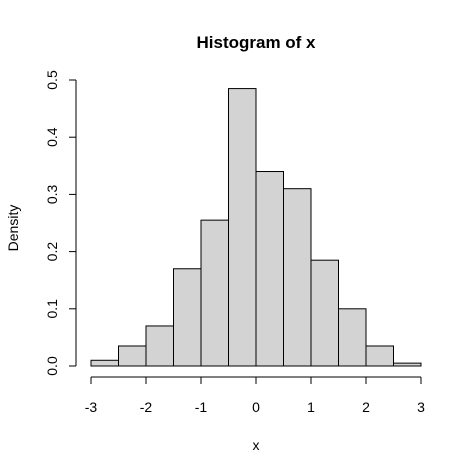 The height and width of the screenshot is (474, 474). I want to click on x-tick-label: 2, so click(366, 407).